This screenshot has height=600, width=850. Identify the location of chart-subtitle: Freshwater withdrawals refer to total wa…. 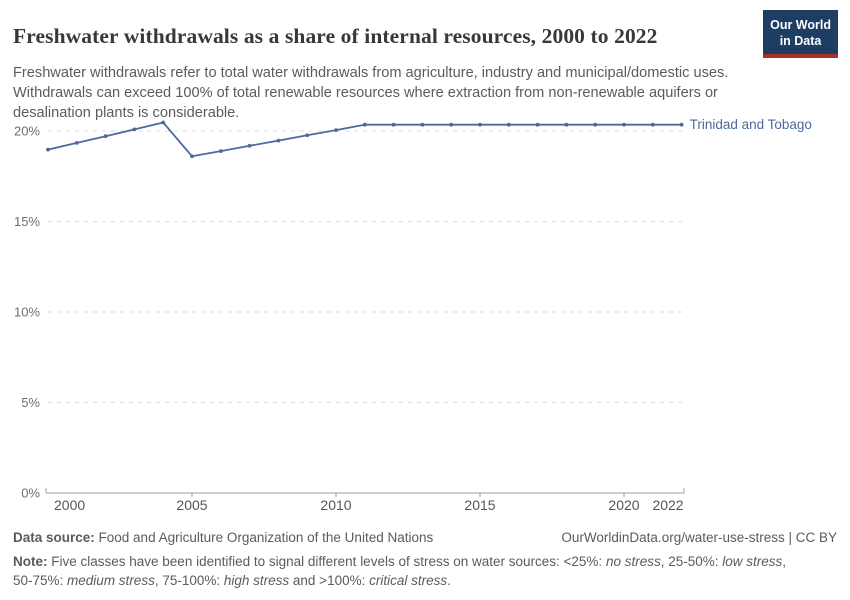
(371, 92).